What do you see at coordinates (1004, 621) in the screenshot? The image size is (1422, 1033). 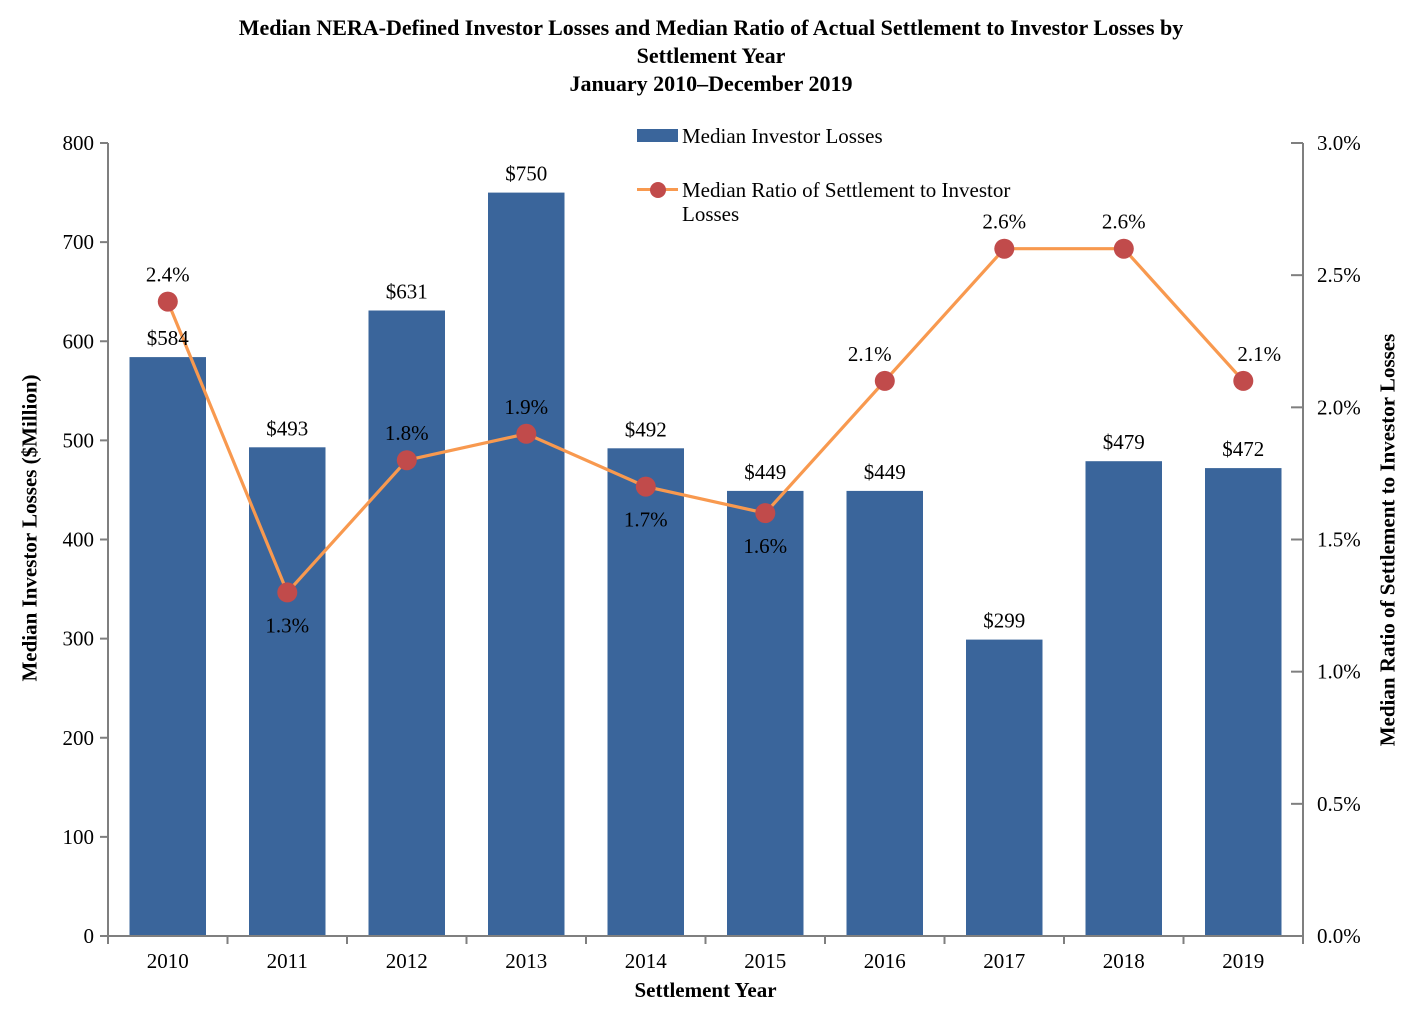 I see `bar-label-2017: $299` at bounding box center [1004, 621].